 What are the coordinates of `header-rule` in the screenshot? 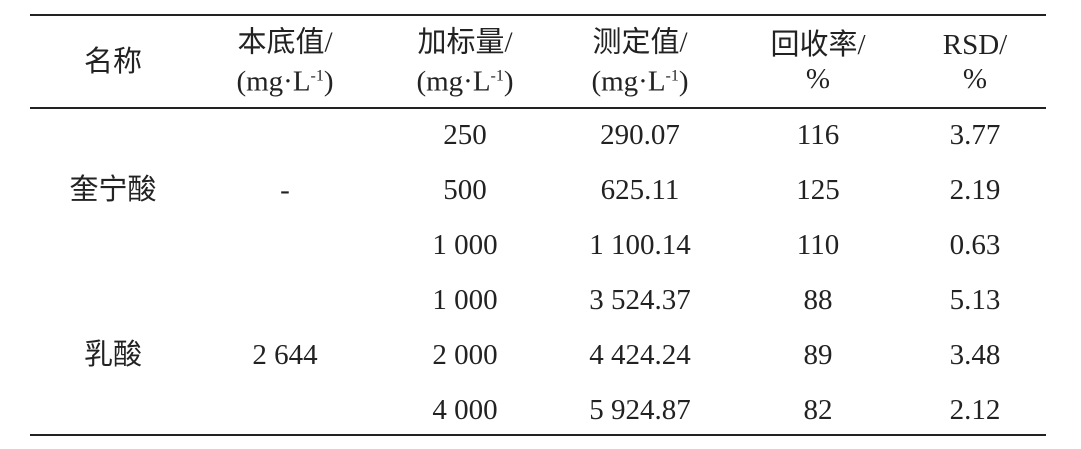 It's located at (538, 108).